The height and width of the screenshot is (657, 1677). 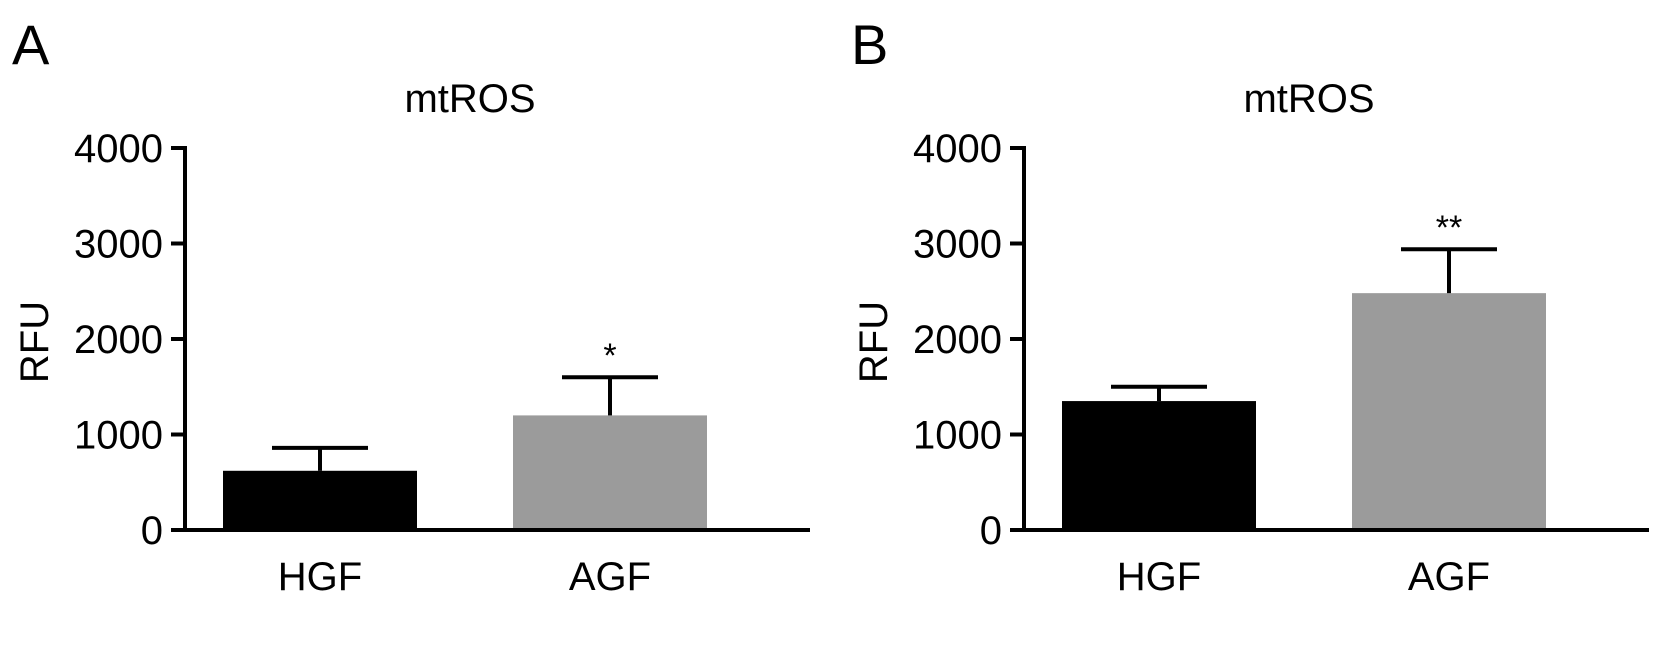 I want to click on panel-label: A, so click(x=31, y=44).